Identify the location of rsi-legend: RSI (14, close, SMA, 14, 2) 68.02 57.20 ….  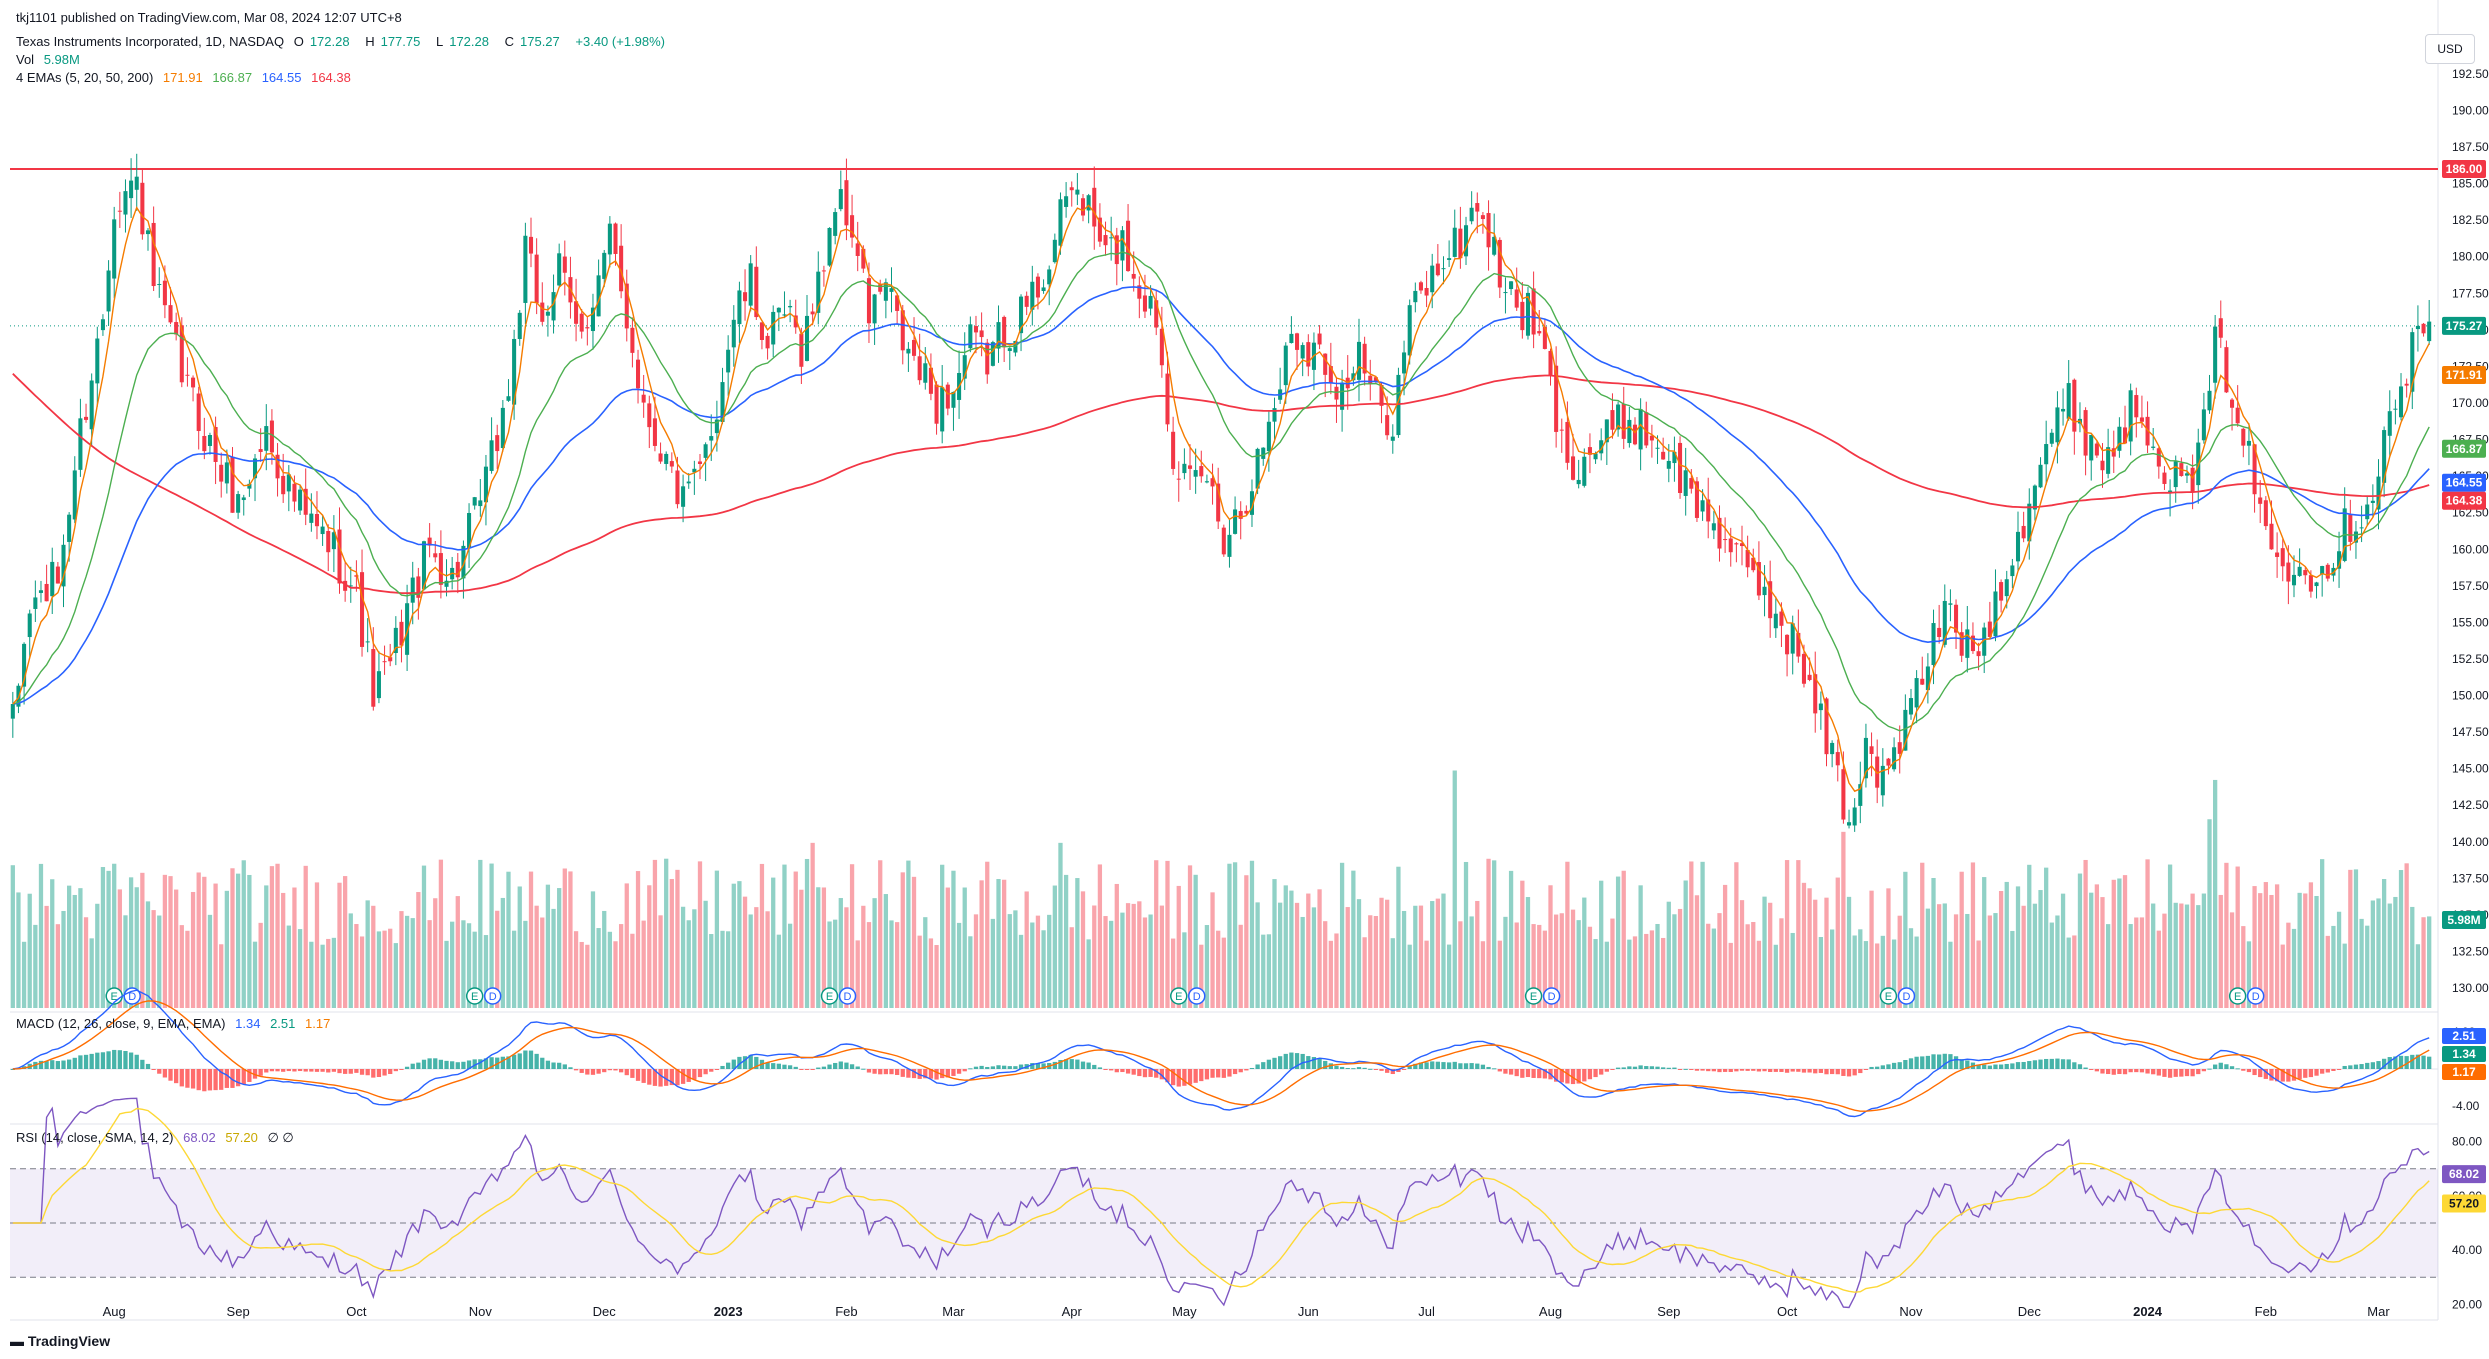
(158, 1138).